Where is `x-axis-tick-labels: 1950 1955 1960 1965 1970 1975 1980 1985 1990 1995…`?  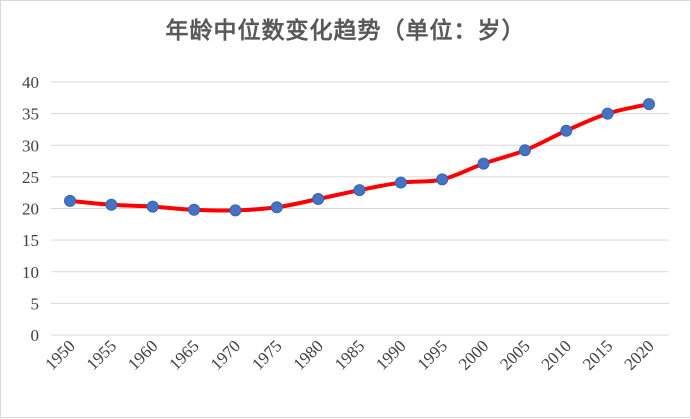 x-axis-tick-labels: 1950 1955 1960 1965 1970 1975 1980 1985 1990 1995… is located at coordinates (349, 354).